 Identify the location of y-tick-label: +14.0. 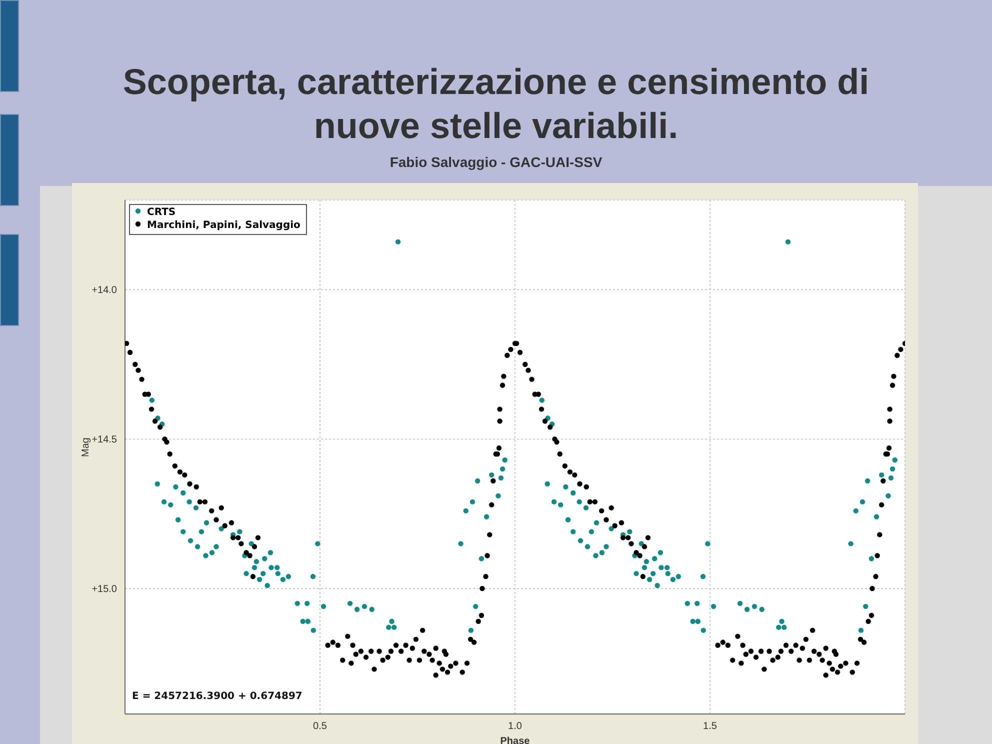
(105, 290).